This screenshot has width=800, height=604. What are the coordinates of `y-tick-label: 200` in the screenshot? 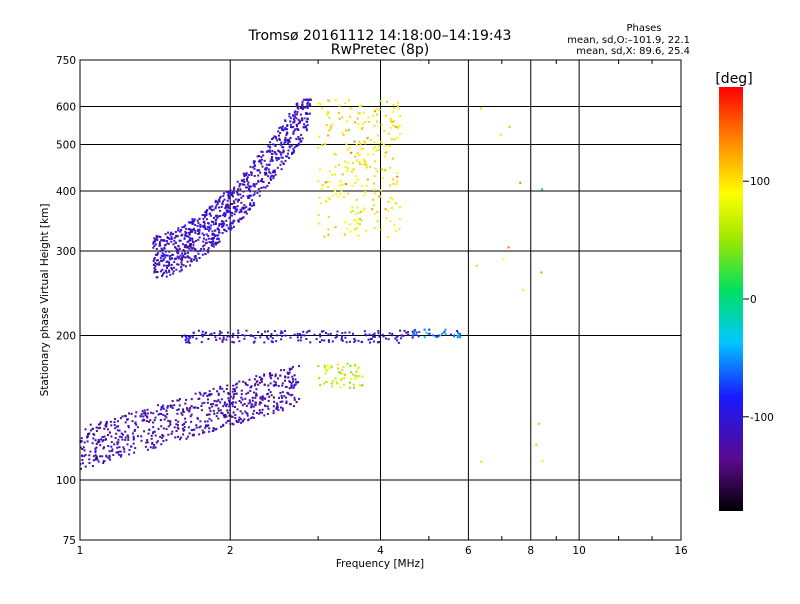 It's located at (66, 337).